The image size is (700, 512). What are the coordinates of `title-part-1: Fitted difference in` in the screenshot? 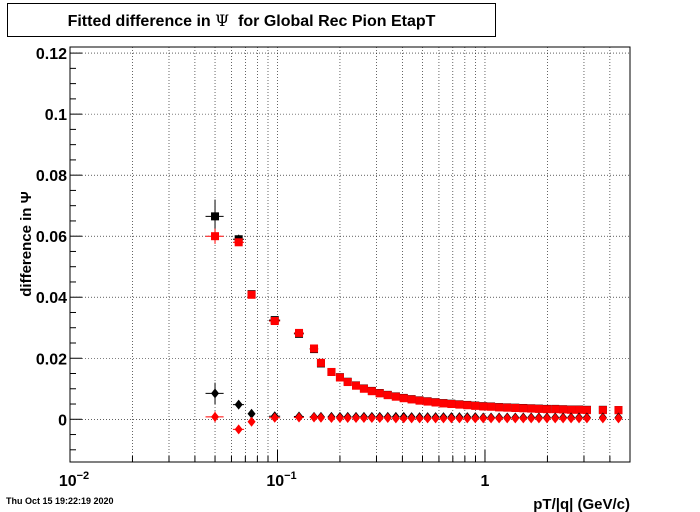 It's located at (141, 21).